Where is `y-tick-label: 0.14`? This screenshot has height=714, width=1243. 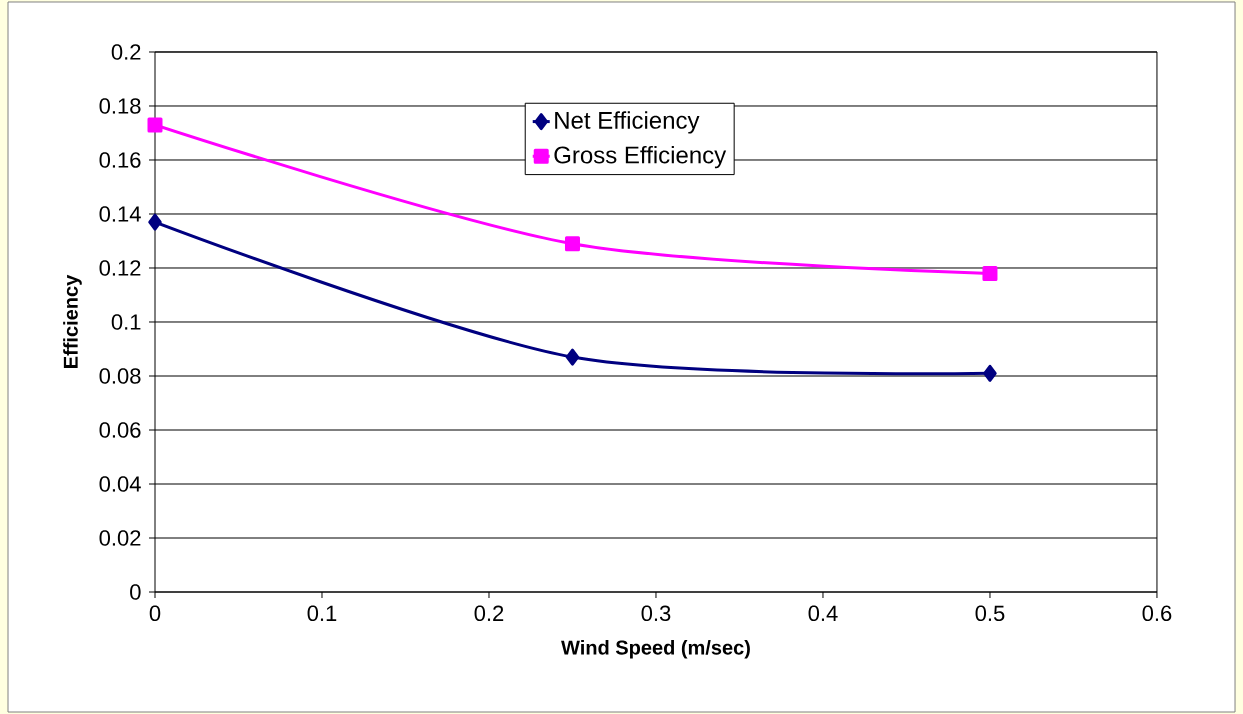 y-tick-label: 0.14 is located at coordinates (120, 214).